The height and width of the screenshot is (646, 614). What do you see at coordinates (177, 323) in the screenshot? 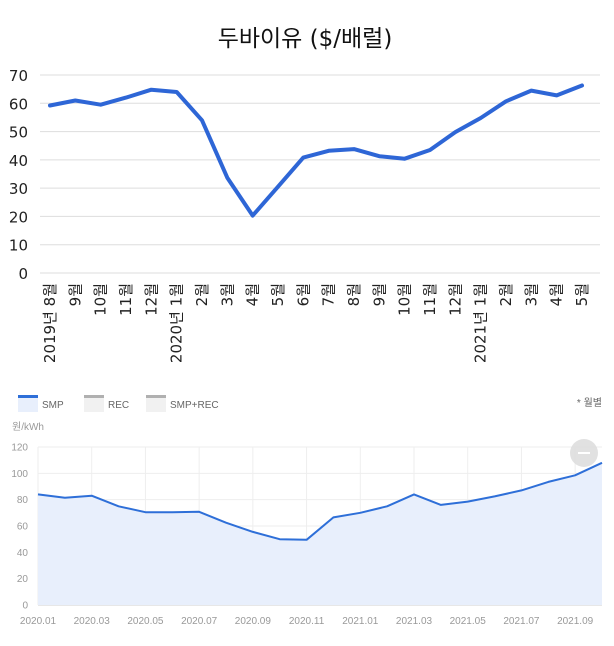
I see `x-tick-5: 2020년 1월` at bounding box center [177, 323].